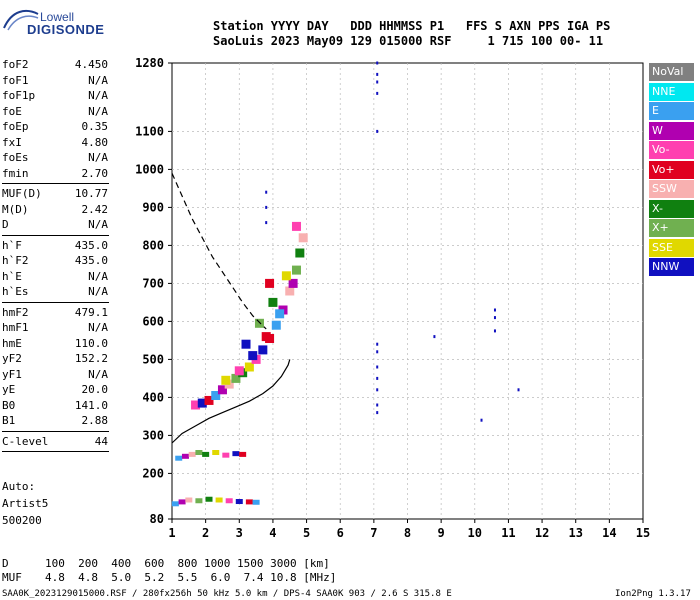 This screenshot has height=600, width=700. Describe the element at coordinates (149, 63) in the screenshot. I see `y-tick-label: 1280` at that location.